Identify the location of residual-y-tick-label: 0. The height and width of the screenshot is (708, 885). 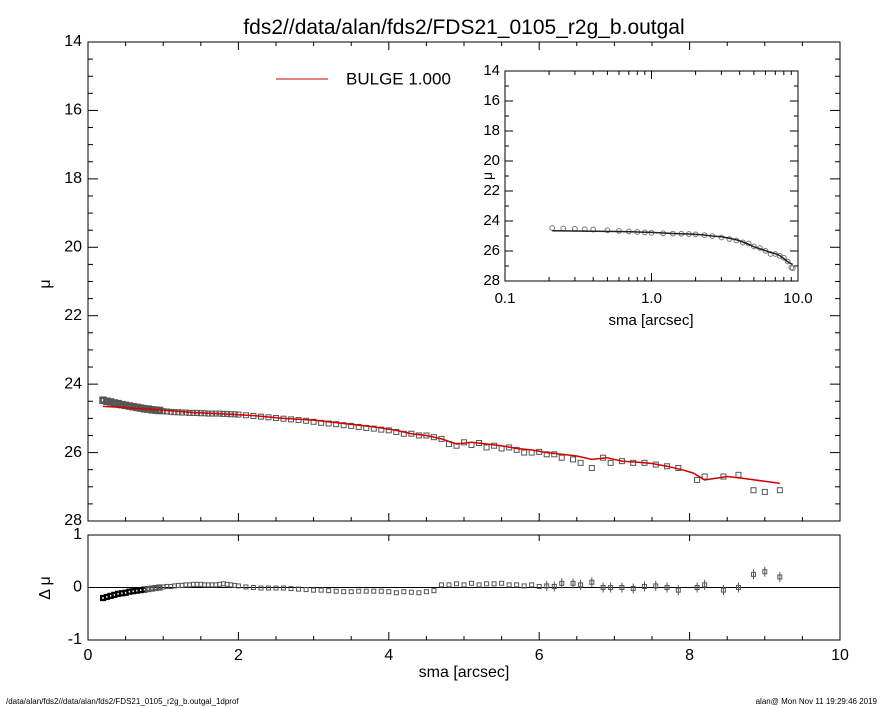
(77, 587).